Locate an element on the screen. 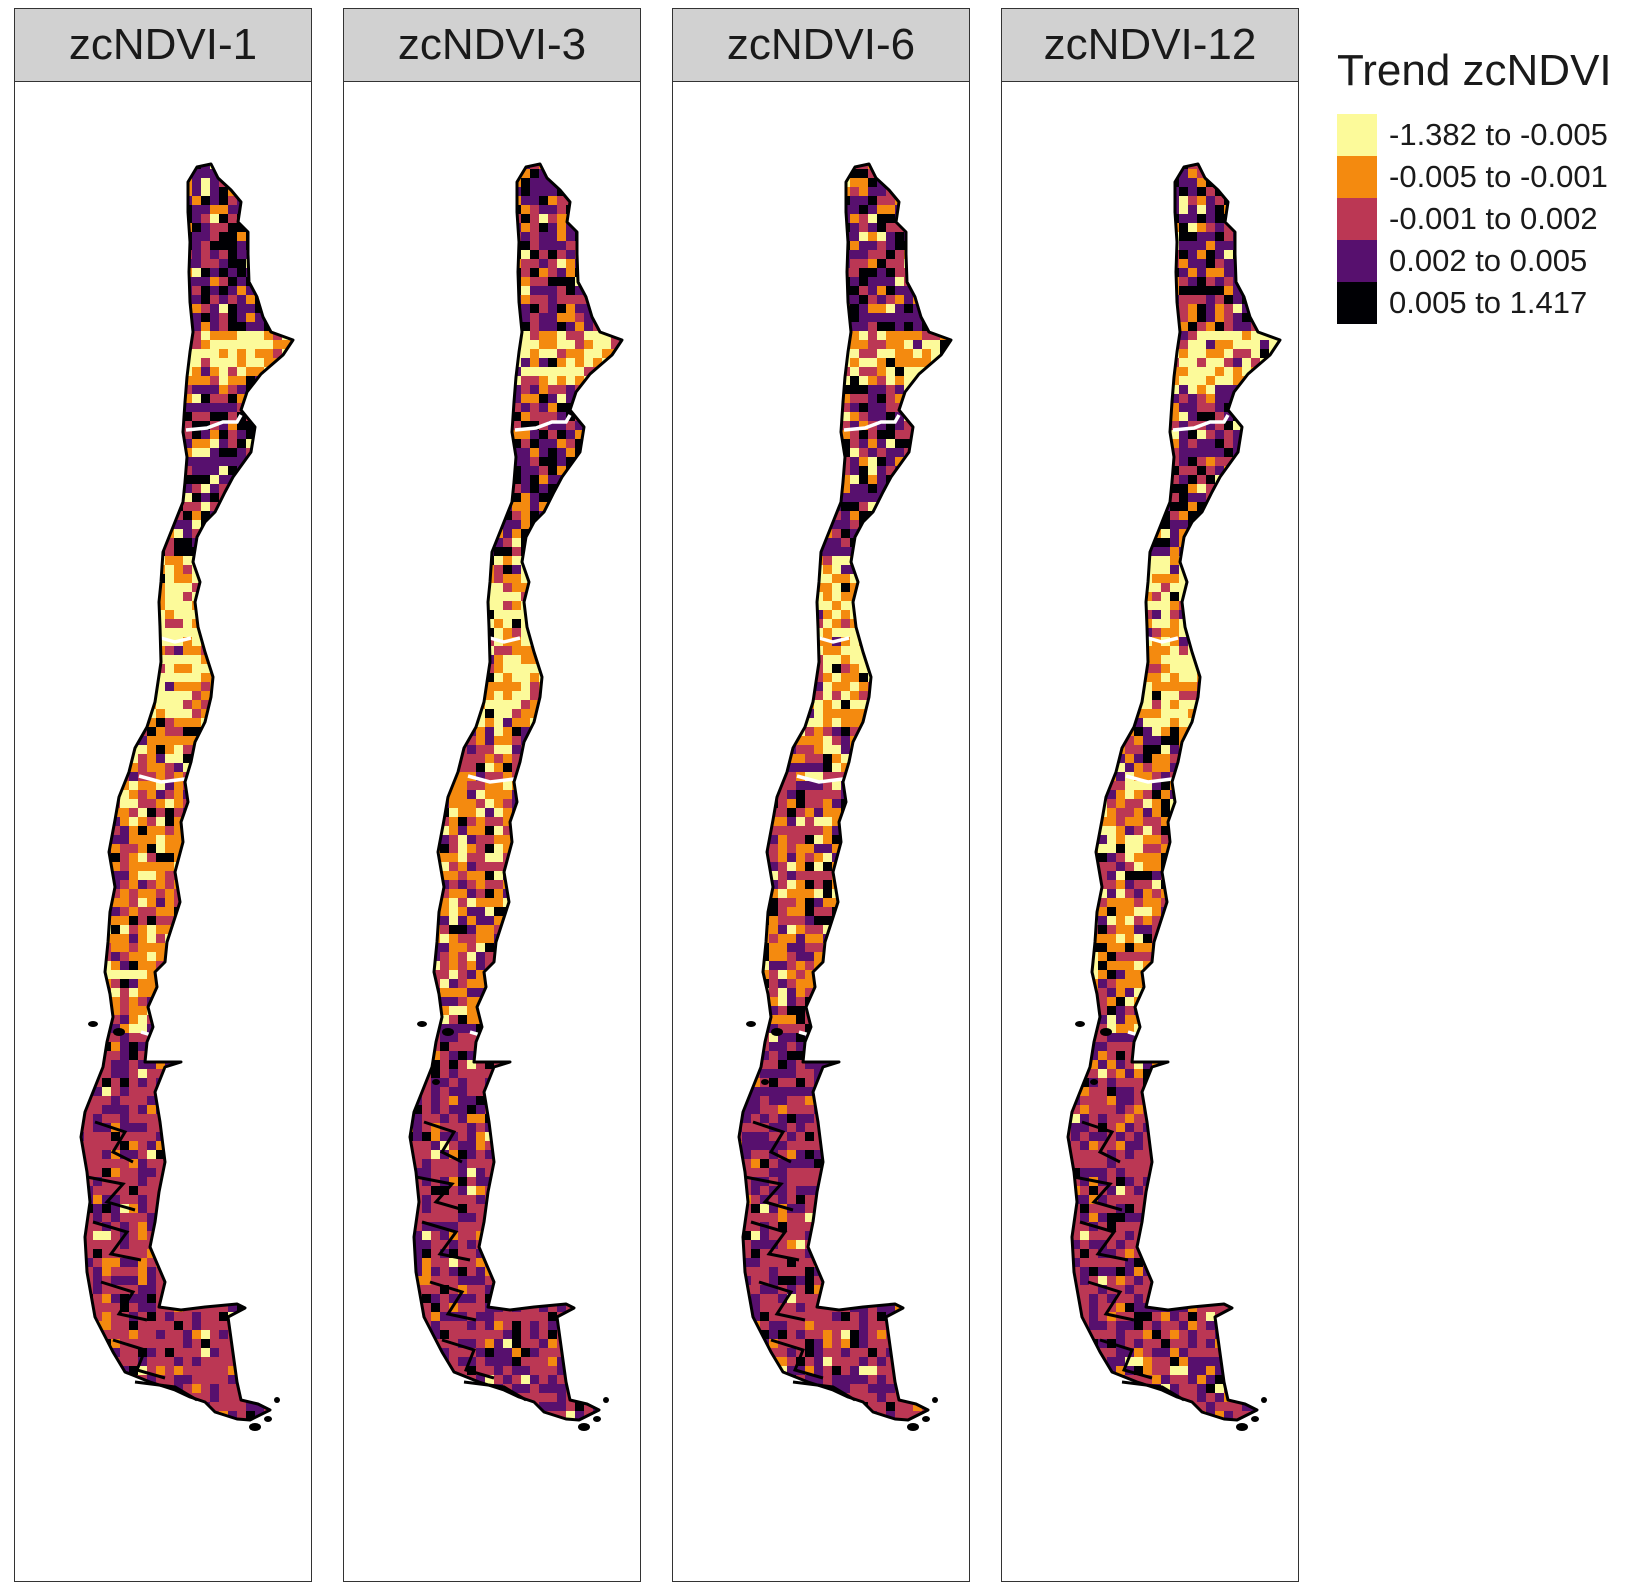 This screenshot has width=1650, height=1592. legend-label: -0.005 to -0.001 is located at coordinates (1498, 176).